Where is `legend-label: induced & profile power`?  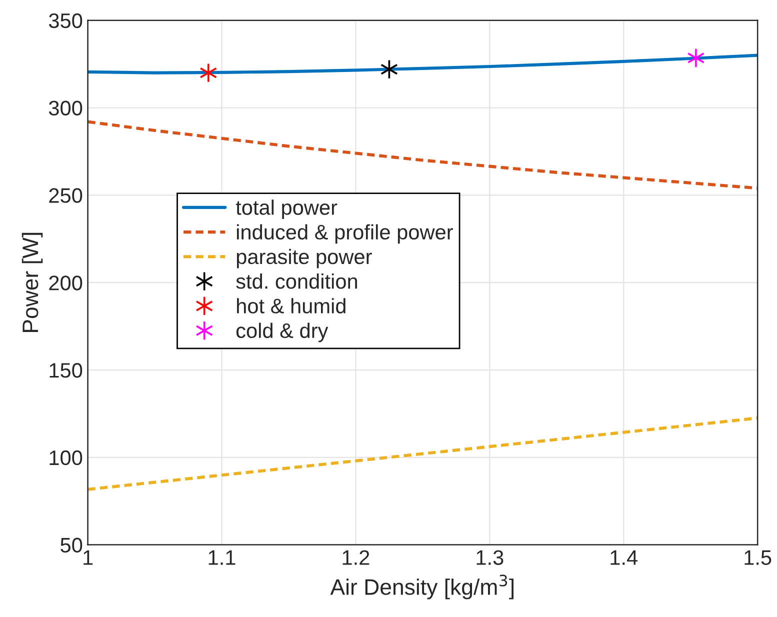
legend-label: induced & profile power is located at coordinates (344, 234).